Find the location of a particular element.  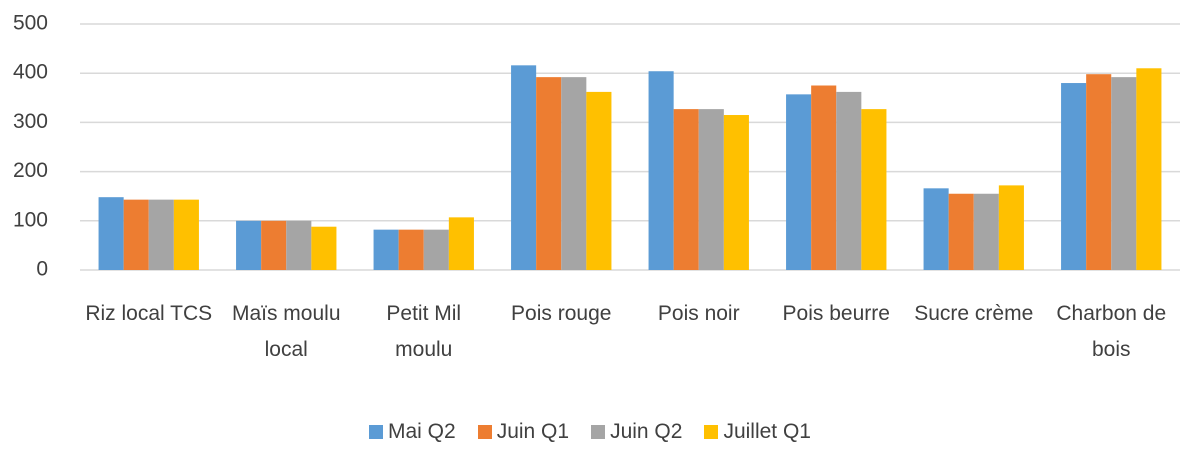

x-tick-label: Riz local TCS is located at coordinates (149, 313).